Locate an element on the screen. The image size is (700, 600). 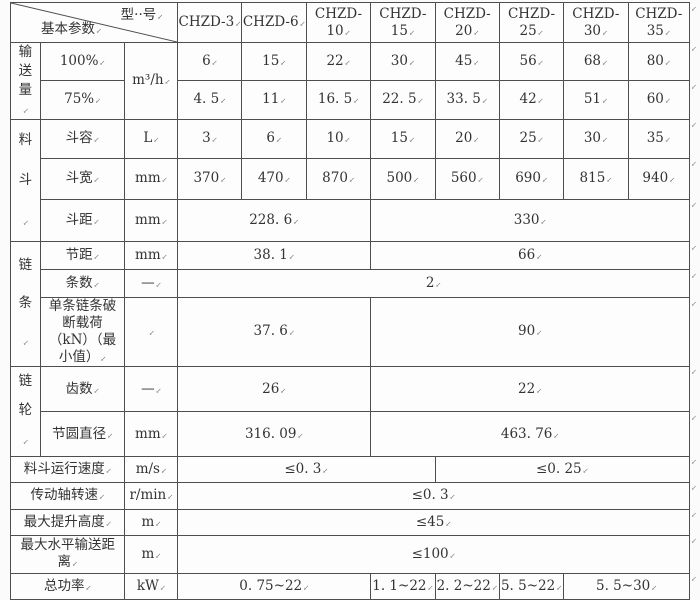
value-cell-merged: 2↙ is located at coordinates (433, 284).